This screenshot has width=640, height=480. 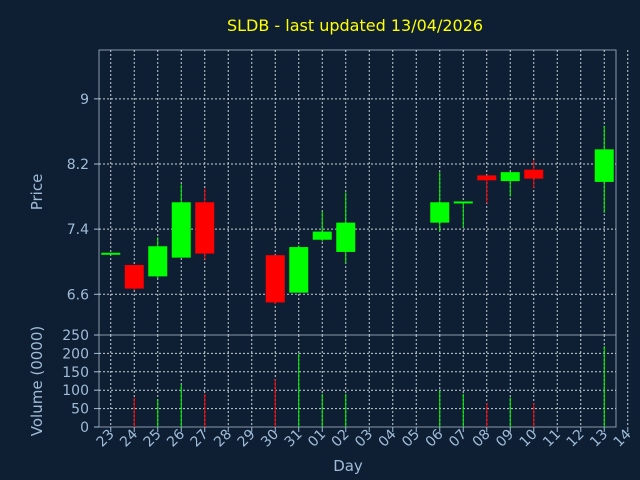 I want to click on x-axis-label: Day, so click(x=348, y=466).